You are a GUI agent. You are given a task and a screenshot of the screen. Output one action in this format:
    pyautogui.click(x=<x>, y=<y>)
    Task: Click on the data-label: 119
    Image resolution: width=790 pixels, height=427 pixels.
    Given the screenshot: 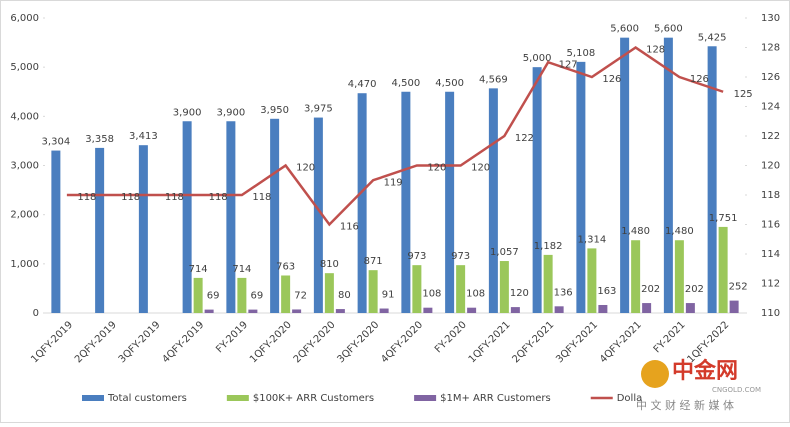 What is the action you would take?
    pyautogui.click(x=393, y=182)
    